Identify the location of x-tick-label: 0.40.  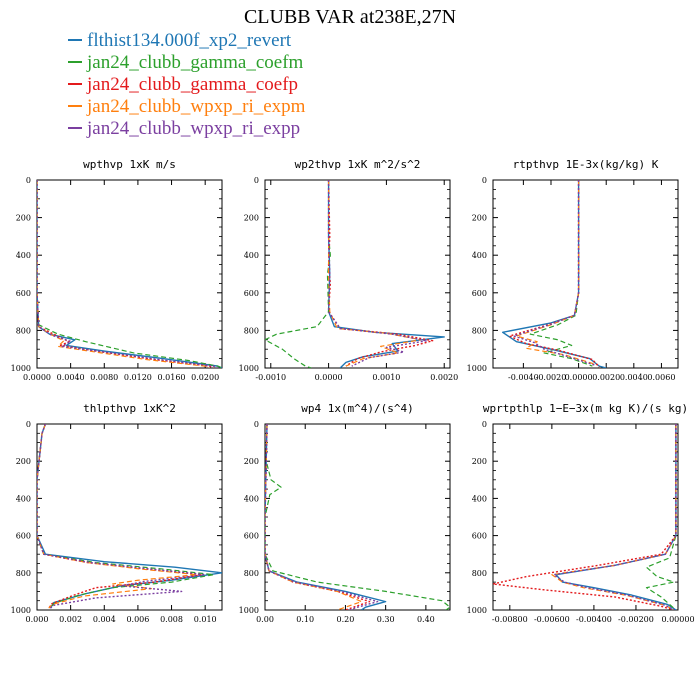
(426, 619).